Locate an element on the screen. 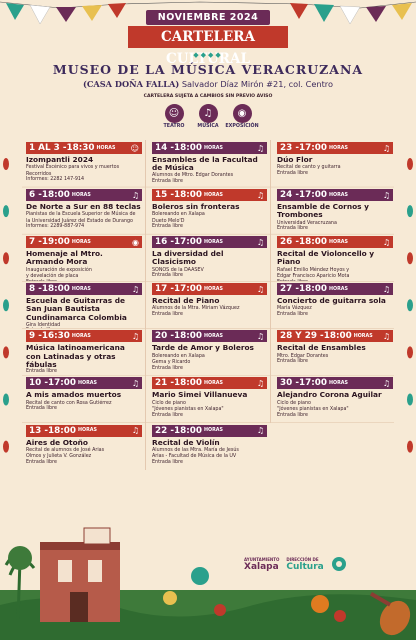 This screenshot has width=416, height=640. footer-logos: AYUNTAMIENTO Xalapa DIRECCIÓN DE Cultura is located at coordinates (295, 564).